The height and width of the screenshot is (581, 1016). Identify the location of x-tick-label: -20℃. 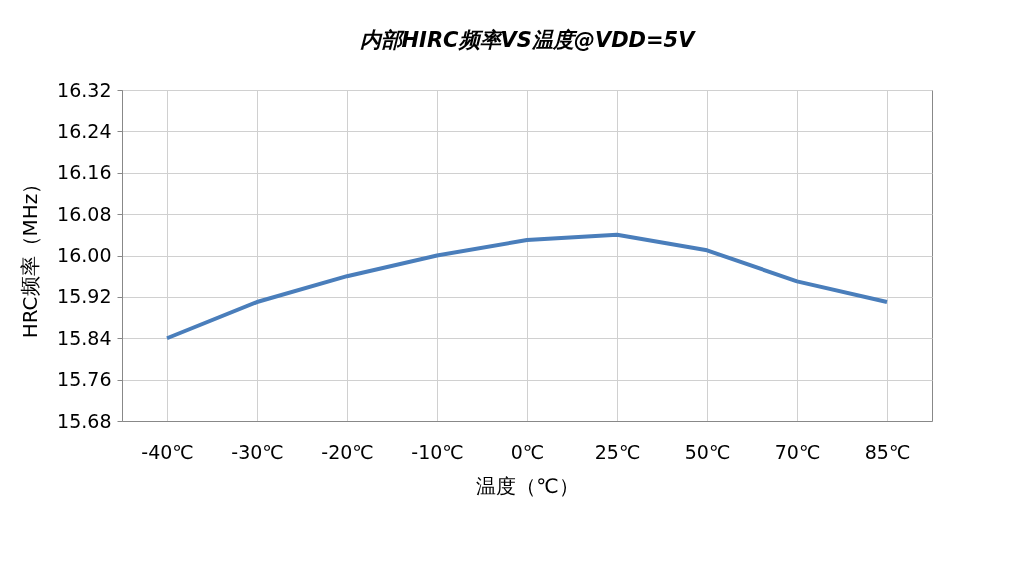
(347, 451).